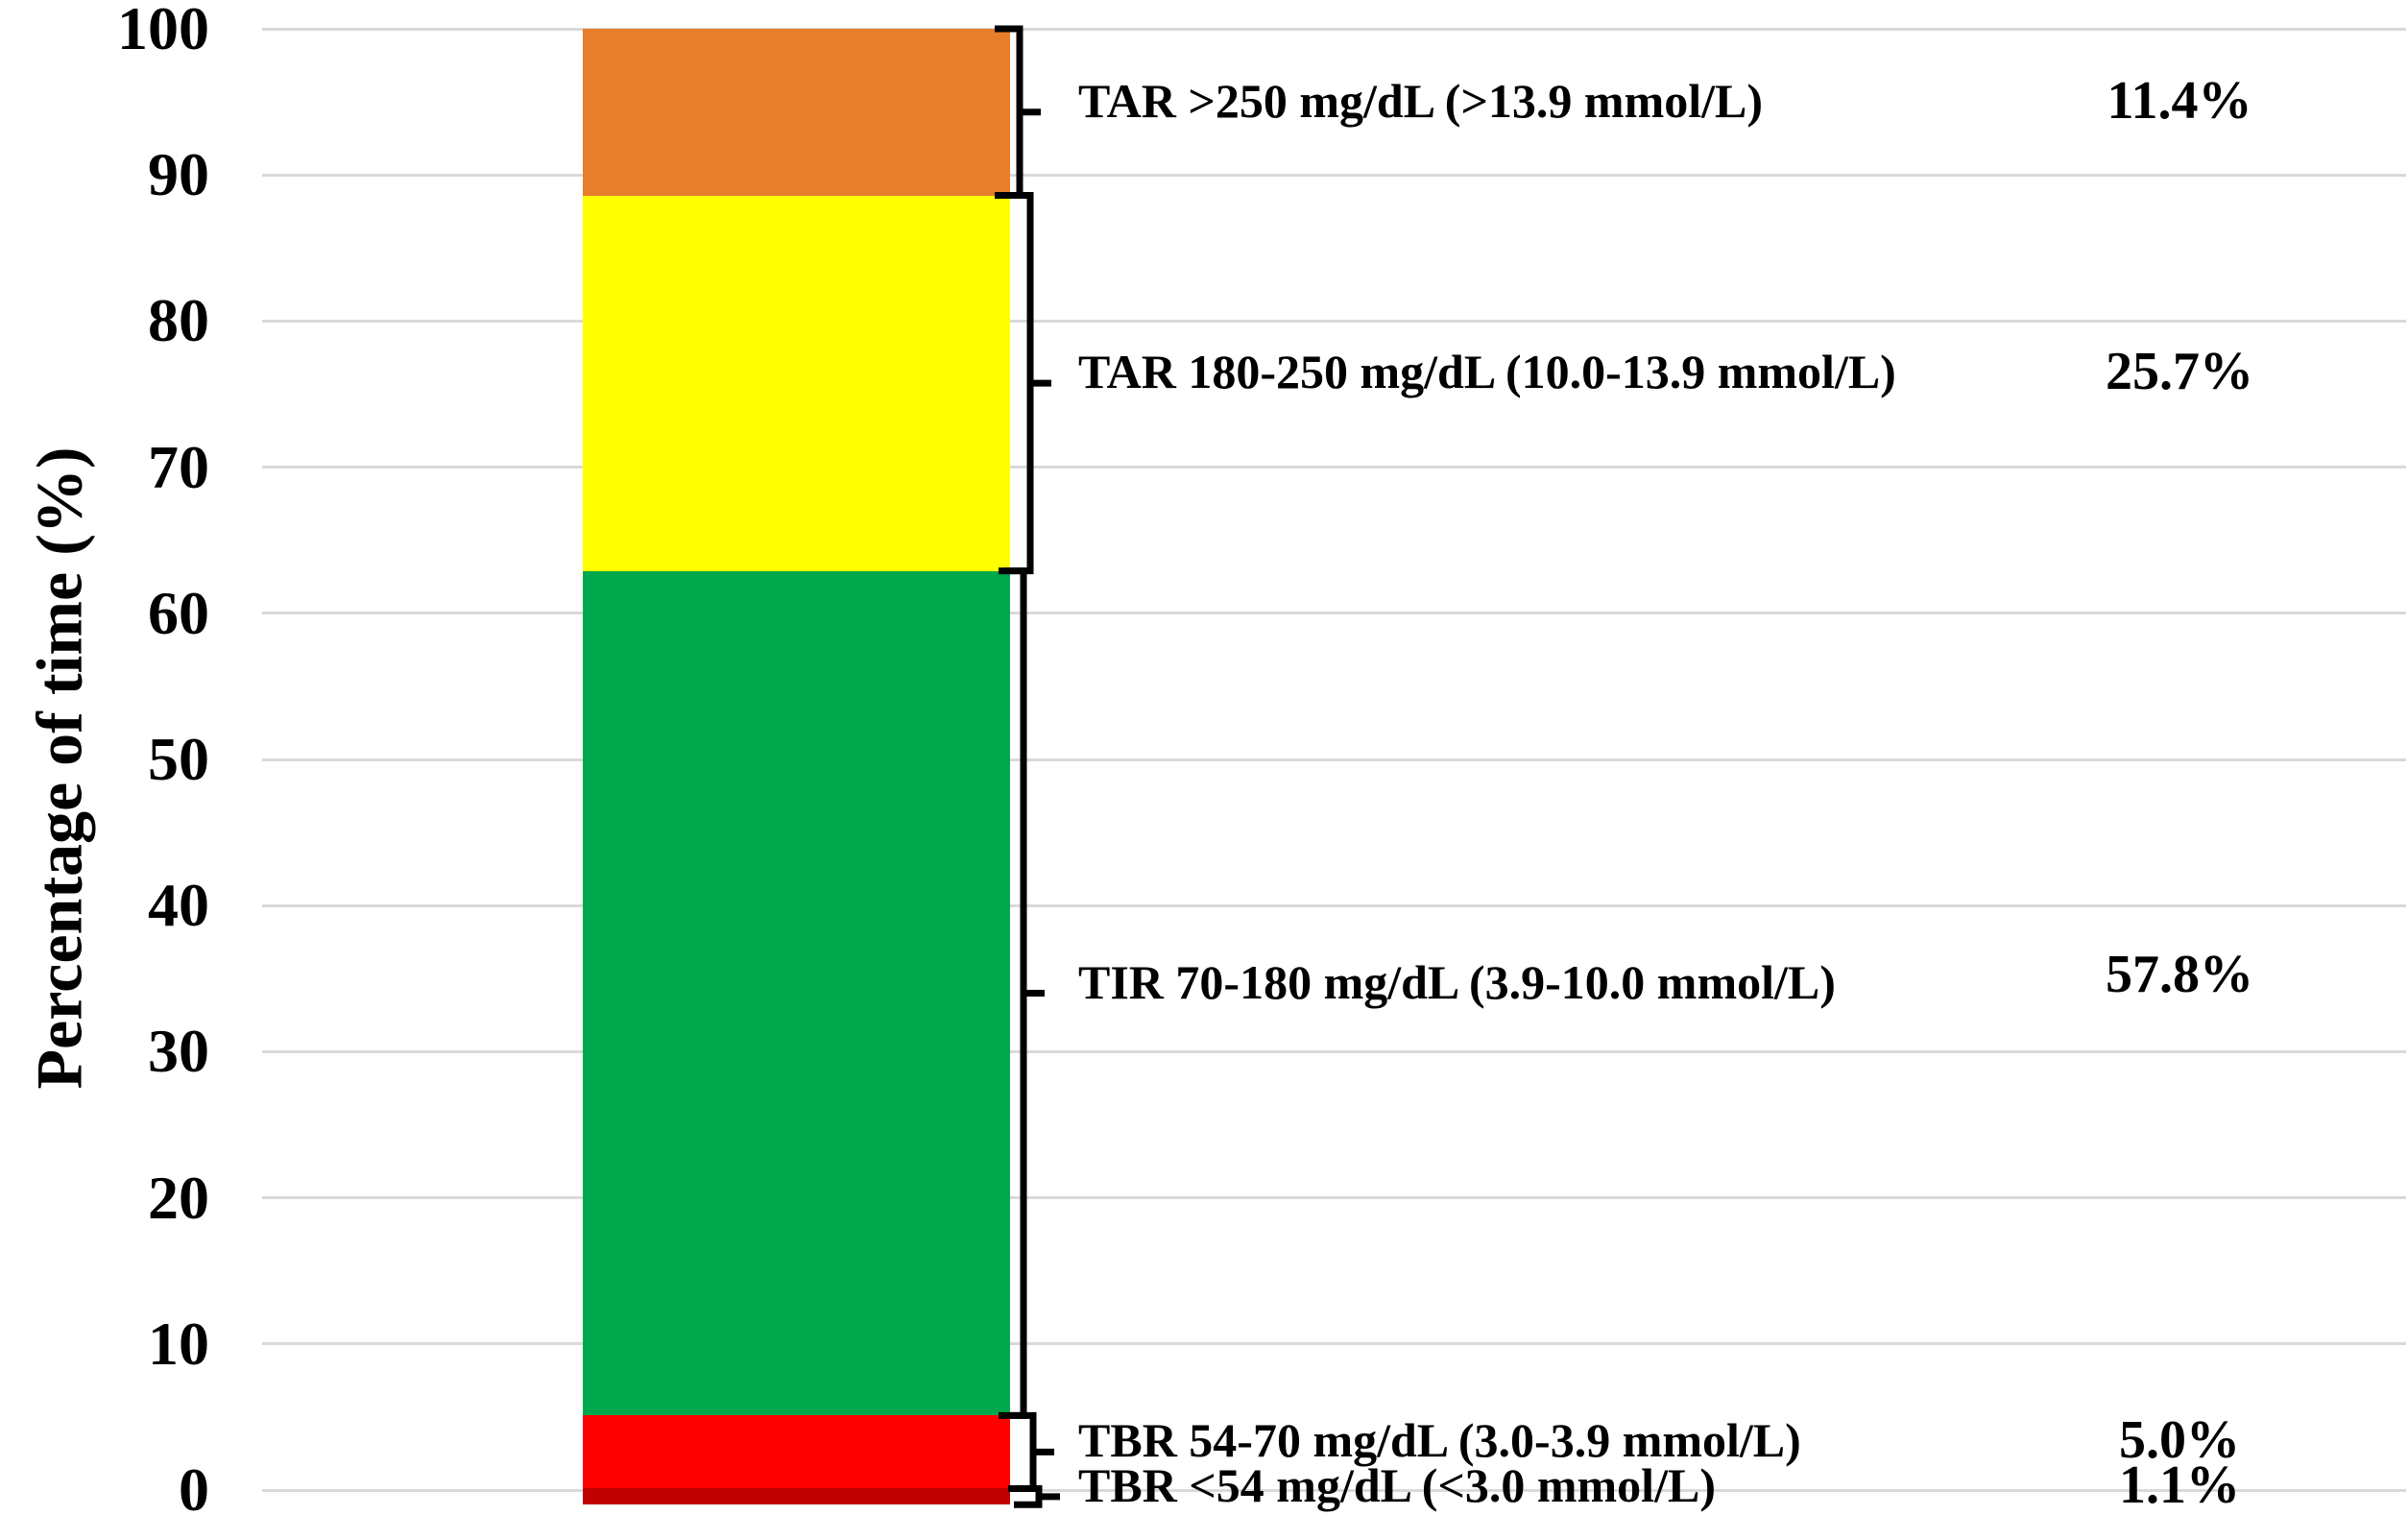  I want to click on segment-label-tar-over-250: TAR >250 mg/dL (>13.9 mmol/L), so click(1421, 100).